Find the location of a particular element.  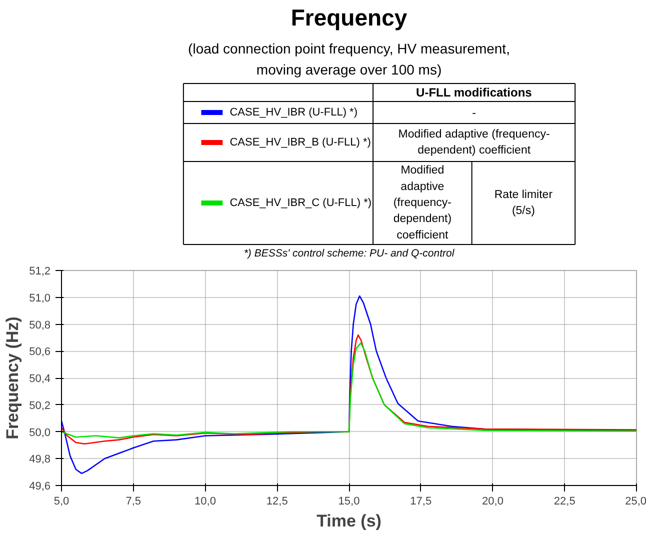

text: Rate limiter (5/s) is located at coordinates (523, 203).